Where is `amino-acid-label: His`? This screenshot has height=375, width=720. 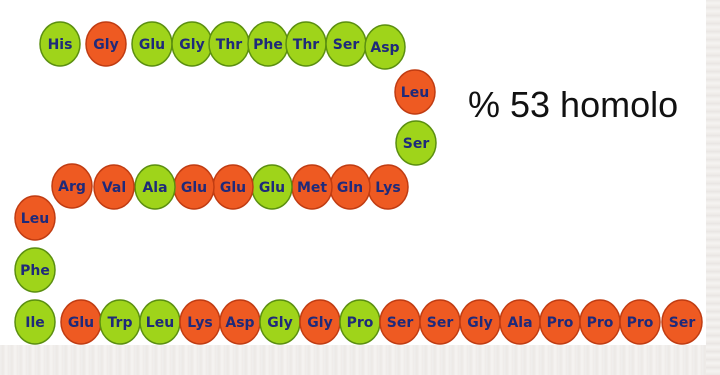
amino-acid-label: His is located at coordinates (60, 45).